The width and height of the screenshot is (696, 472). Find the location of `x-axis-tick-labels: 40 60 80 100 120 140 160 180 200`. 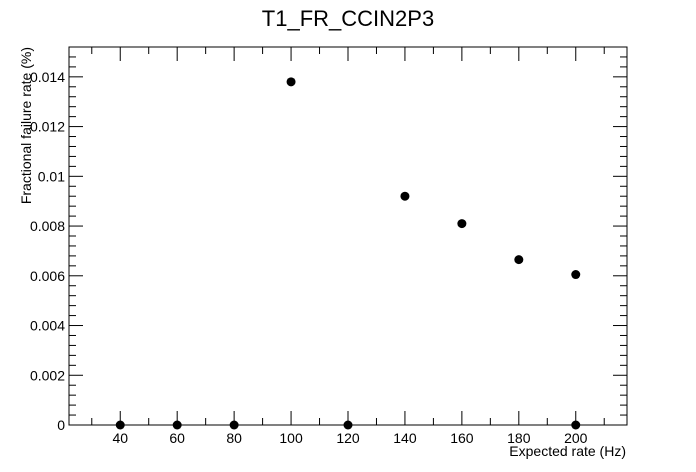

x-axis-tick-labels: 40 60 80 100 120 140 160 180 200 is located at coordinates (349, 438).